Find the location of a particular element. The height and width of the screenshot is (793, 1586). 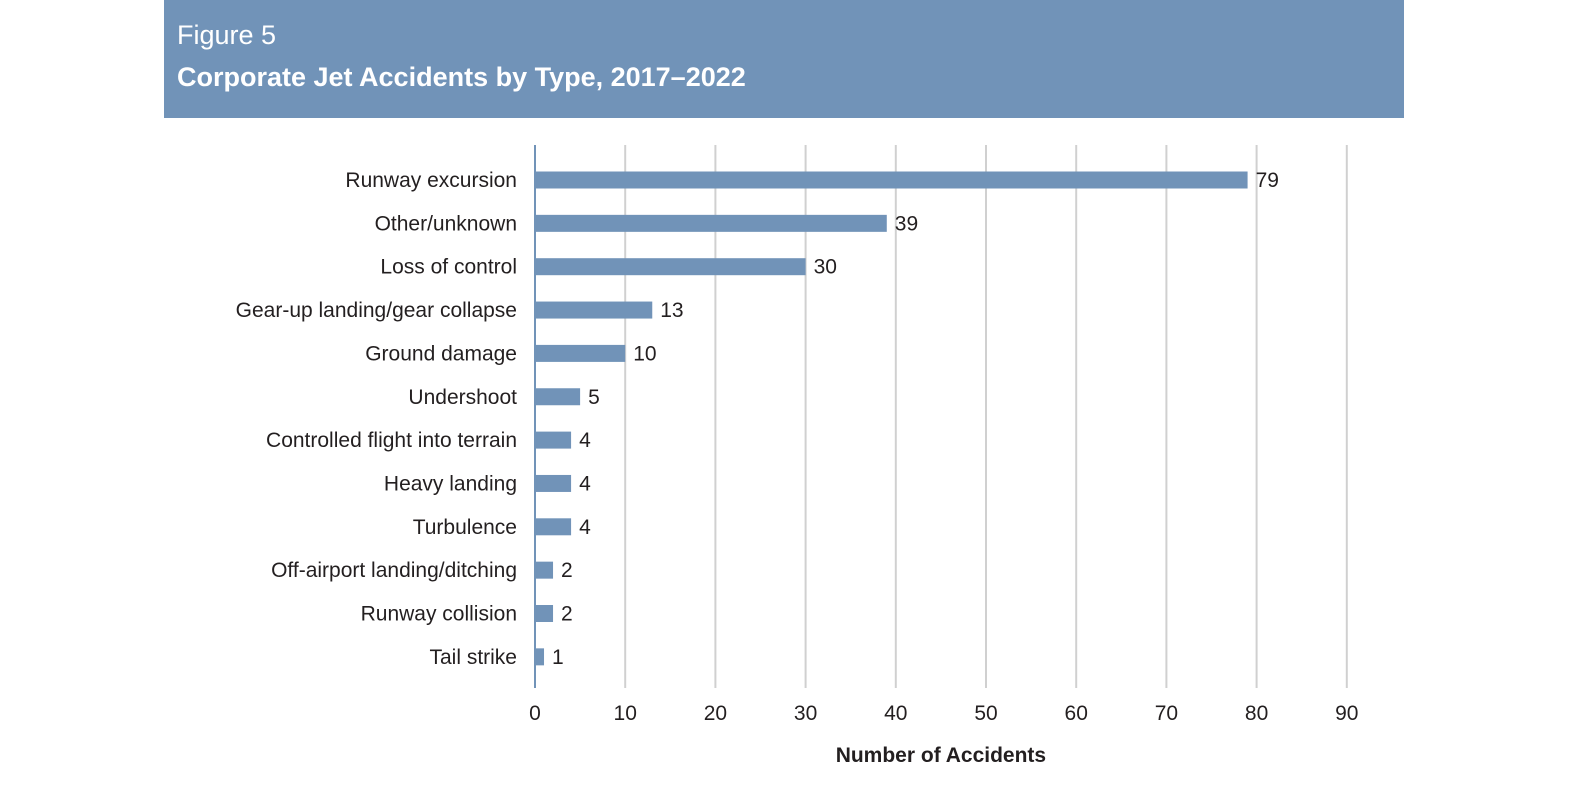

category-label: Turbulence is located at coordinates (465, 527).